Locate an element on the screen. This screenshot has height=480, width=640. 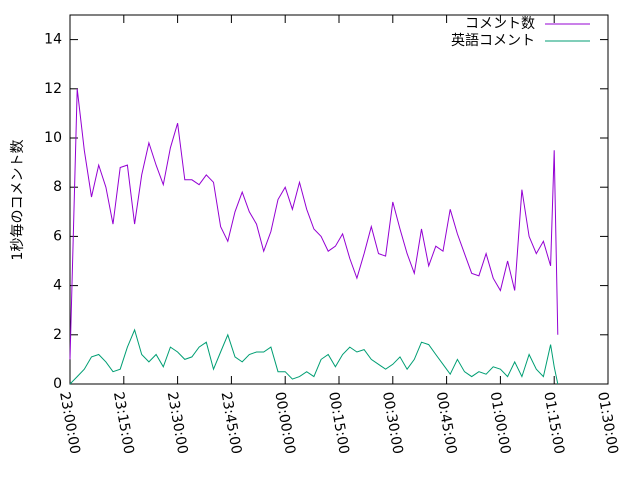
x-tick-label: 01:30:00 is located at coordinates (607, 423).